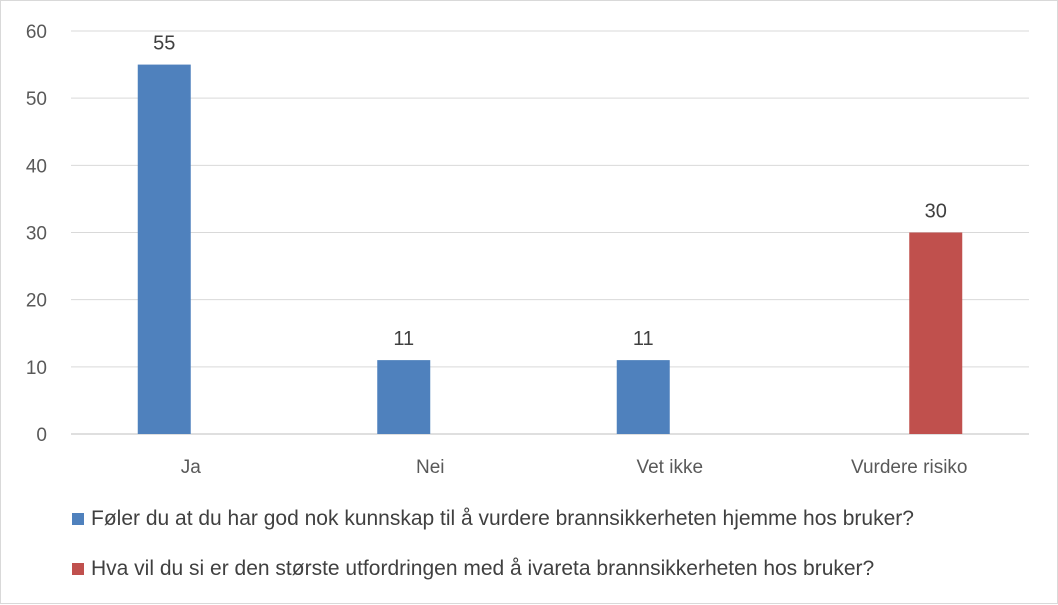 Image resolution: width=1058 pixels, height=605 pixels. I want to click on y-tick-label: 0, so click(41, 435).